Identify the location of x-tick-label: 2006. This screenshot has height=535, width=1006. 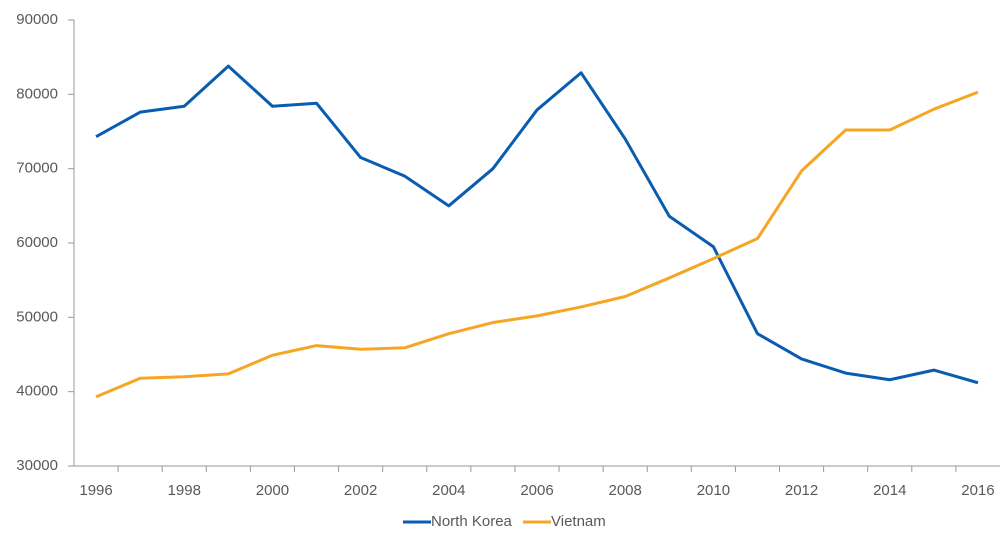
(536, 490).